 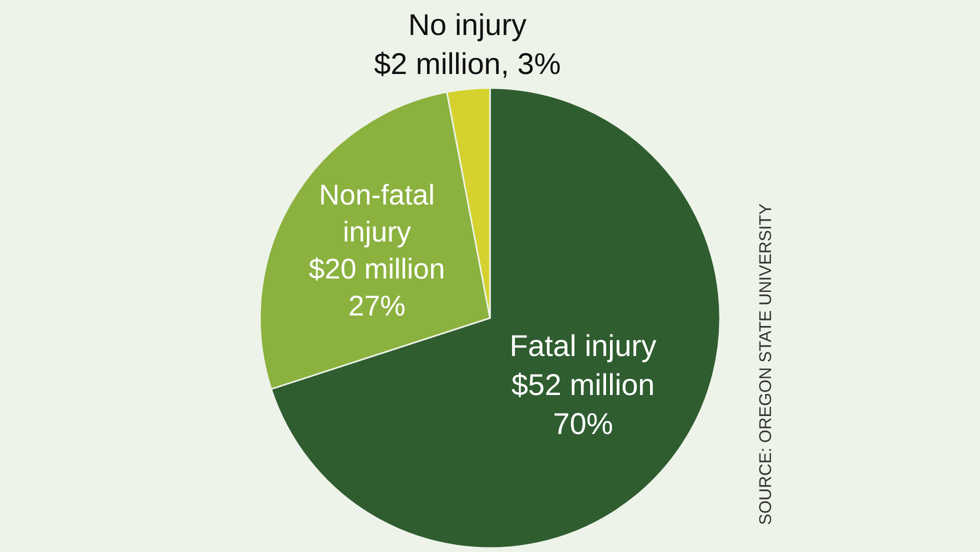 I want to click on data-label: $20 million 27%, so click(x=377, y=288).